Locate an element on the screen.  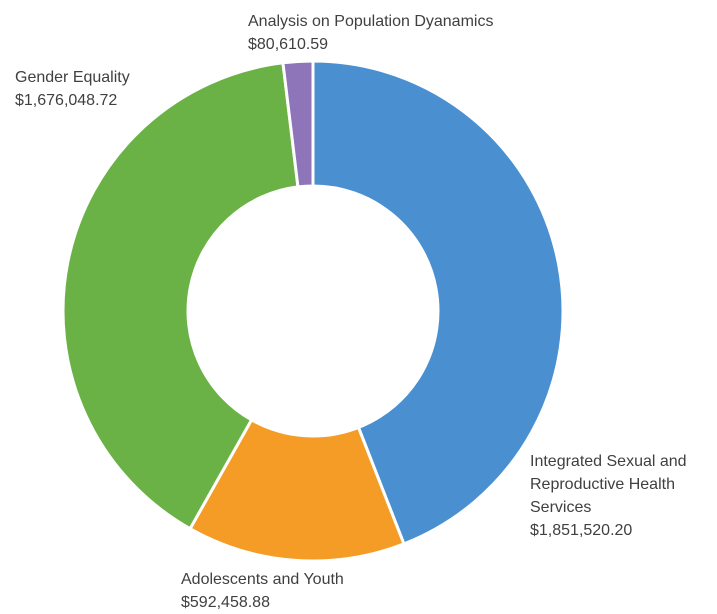
slice-name-line: Reproductive Health is located at coordinates (608, 484).